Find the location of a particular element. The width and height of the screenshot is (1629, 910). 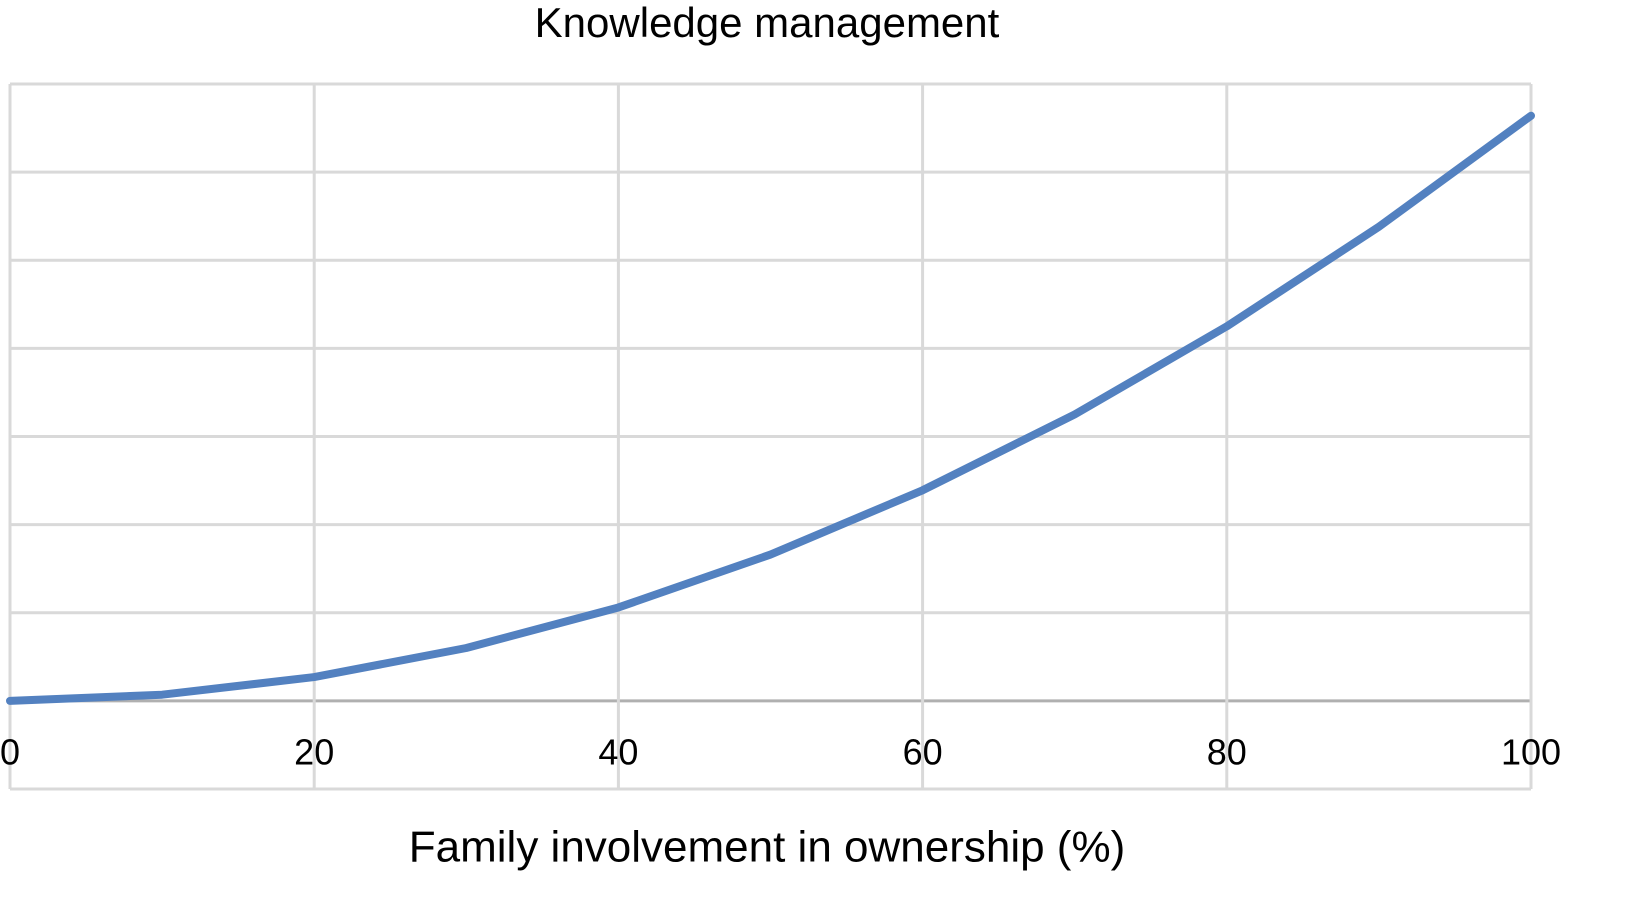

x-tick-label: 60 is located at coordinates (923, 751).